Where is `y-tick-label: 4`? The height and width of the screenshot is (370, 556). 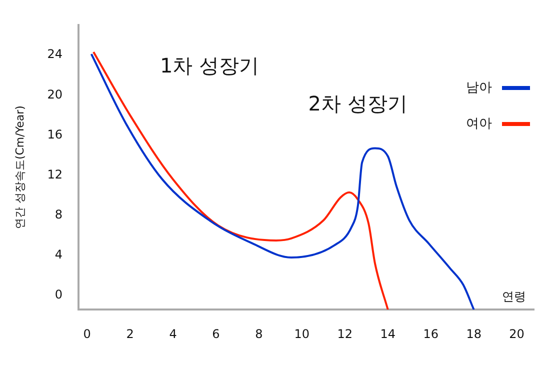
y-tick-label: 4 is located at coordinates (58, 255).